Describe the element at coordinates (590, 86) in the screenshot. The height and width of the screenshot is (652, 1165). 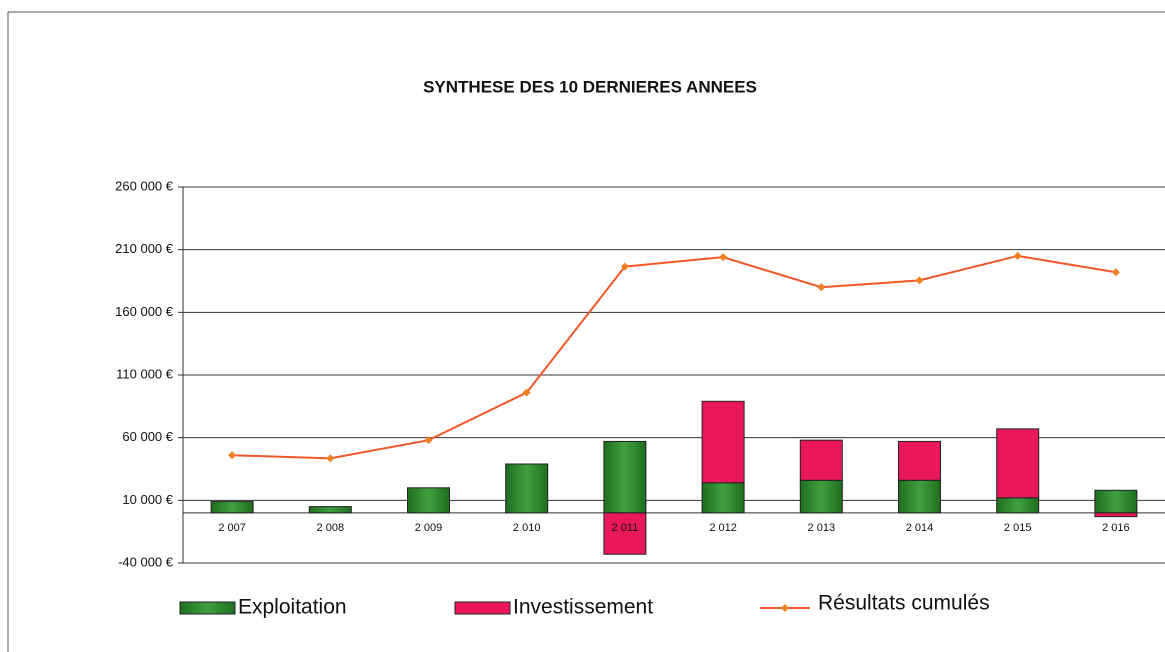
I see `chart-title: SYNTHESE DES 10 DERNIERES ANNEES` at that location.